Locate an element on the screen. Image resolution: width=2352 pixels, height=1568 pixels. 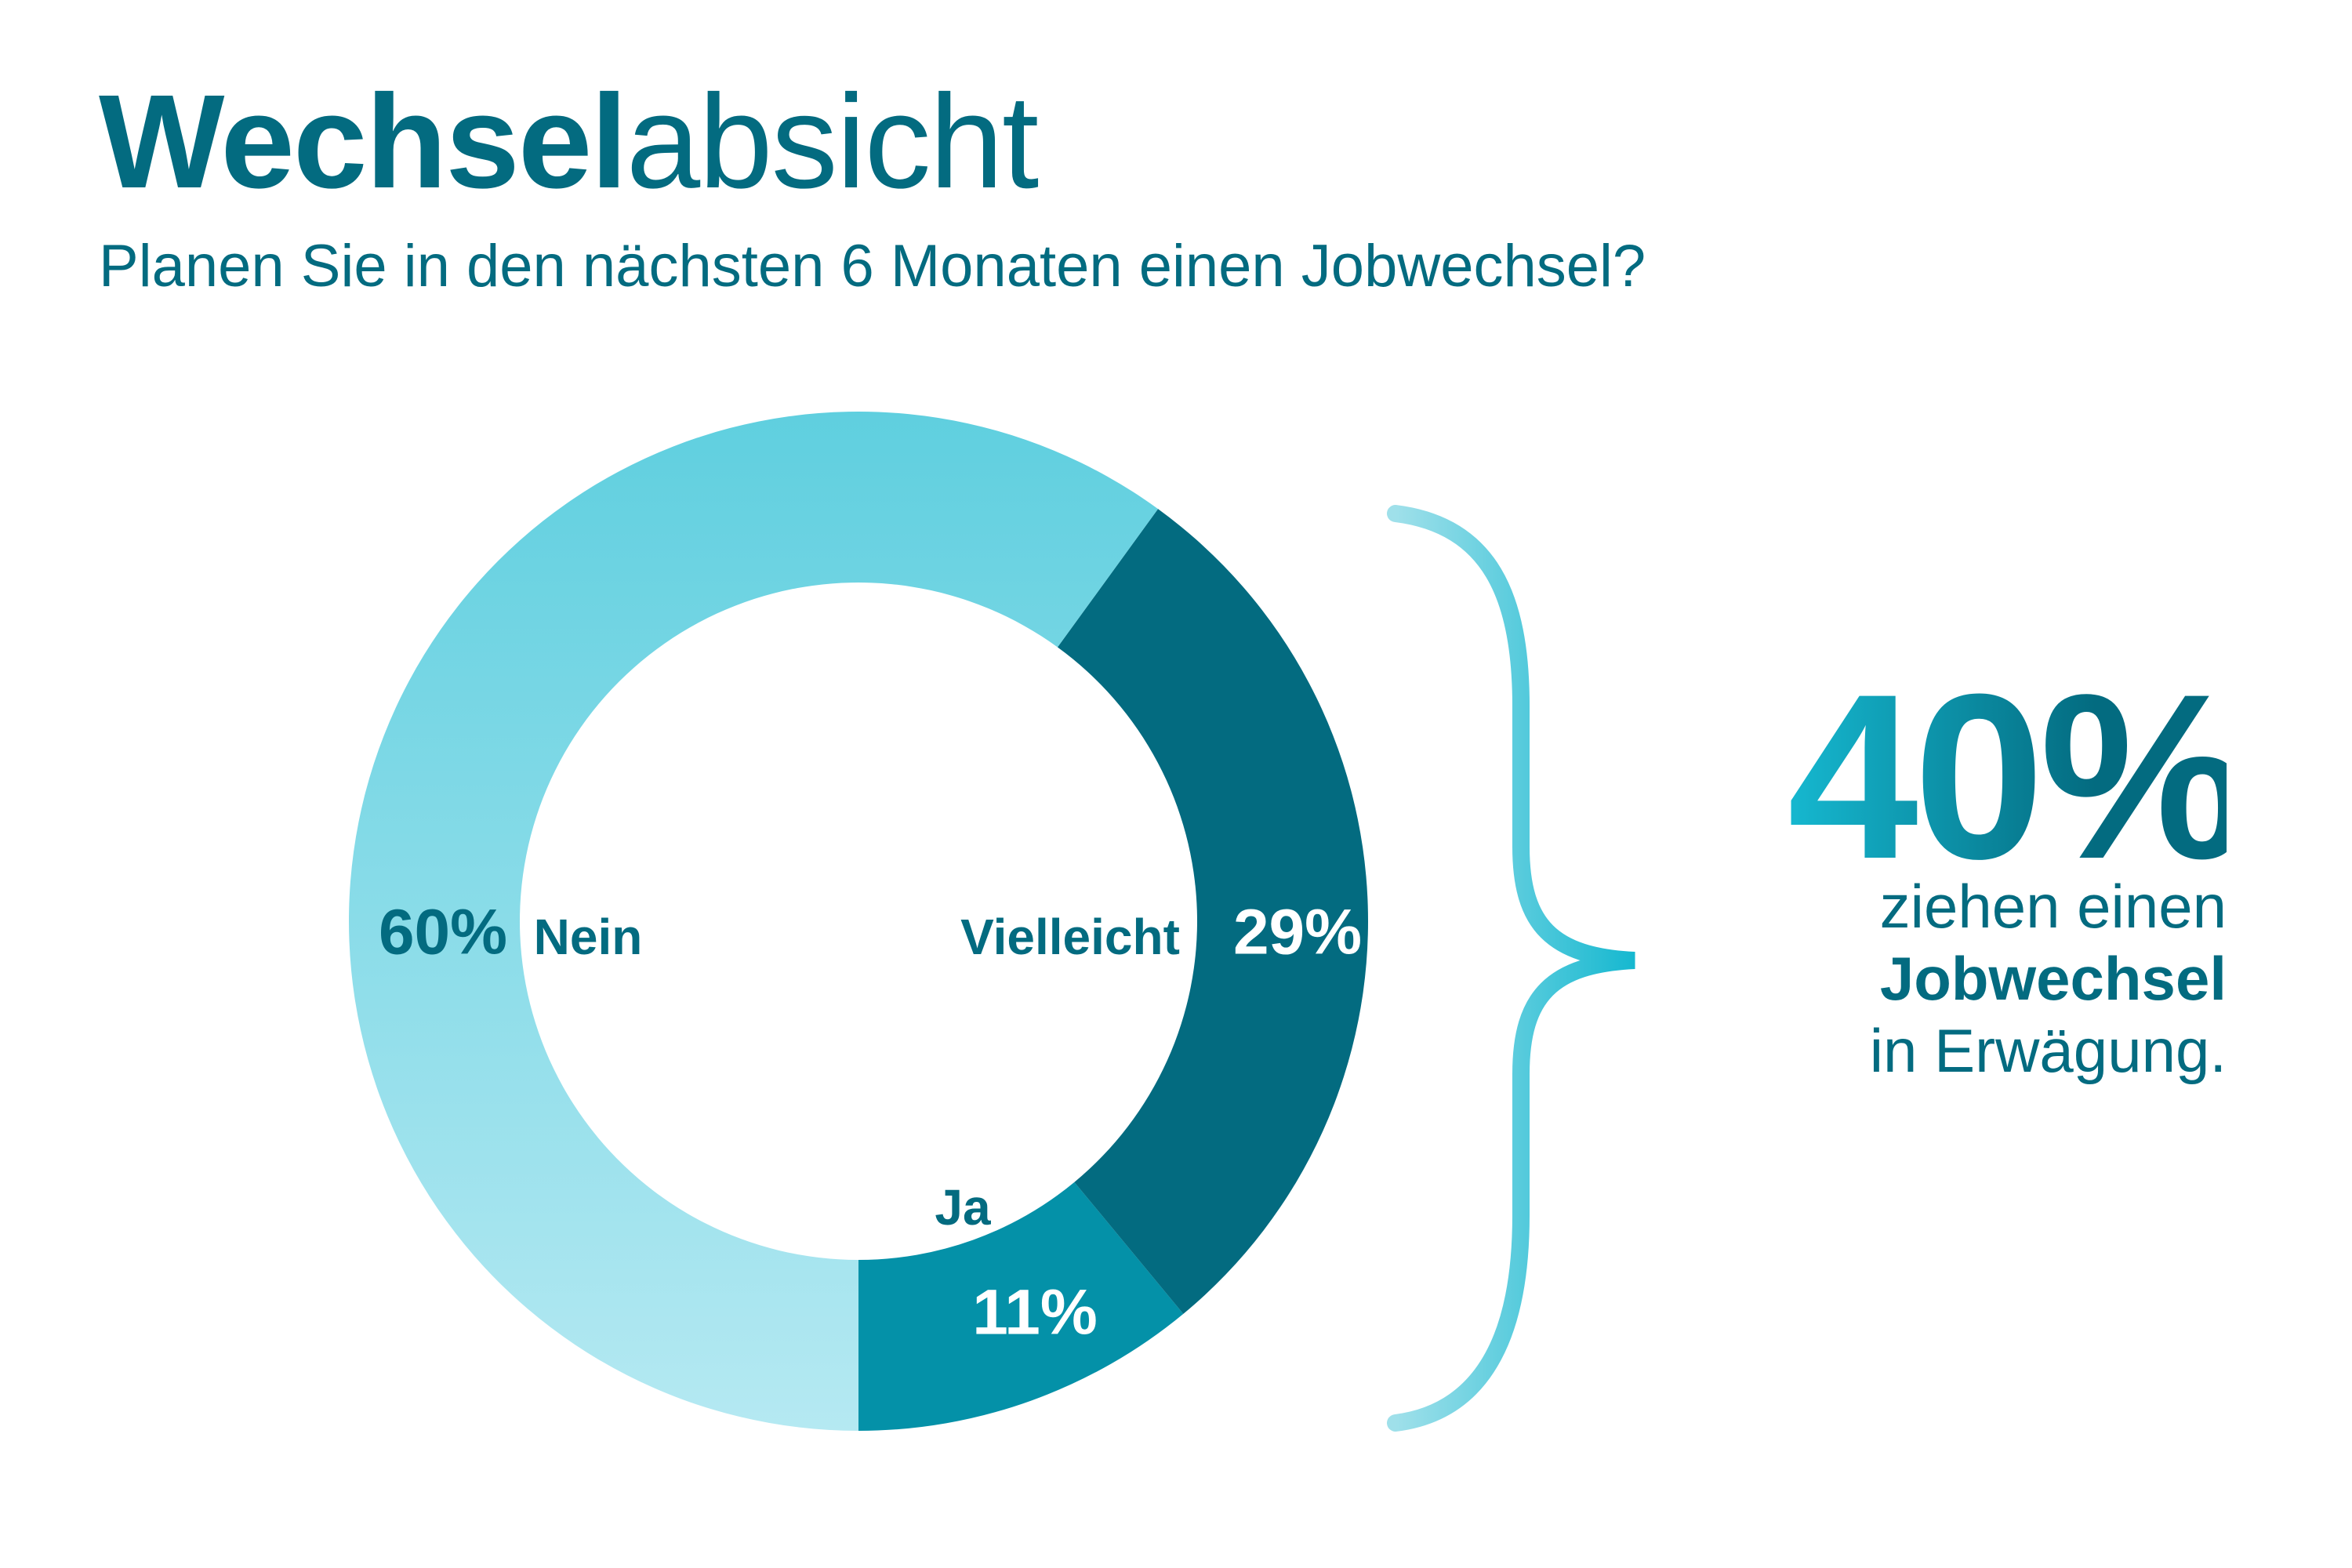
summary-percentage: 40% is located at coordinates (2018, 776).